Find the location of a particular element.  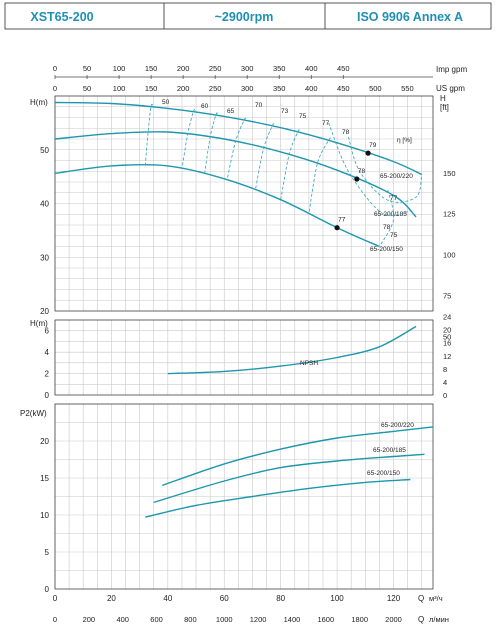

model-title: XST65-200 is located at coordinates (61, 17).